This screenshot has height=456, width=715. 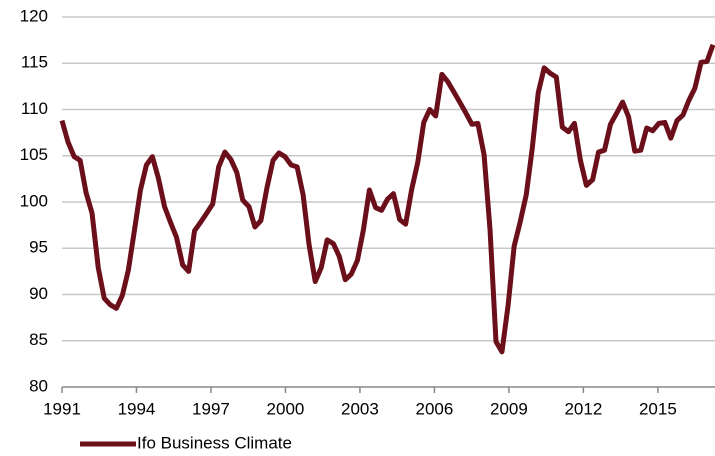 I want to click on y-tick-label: 110, so click(x=34, y=108).